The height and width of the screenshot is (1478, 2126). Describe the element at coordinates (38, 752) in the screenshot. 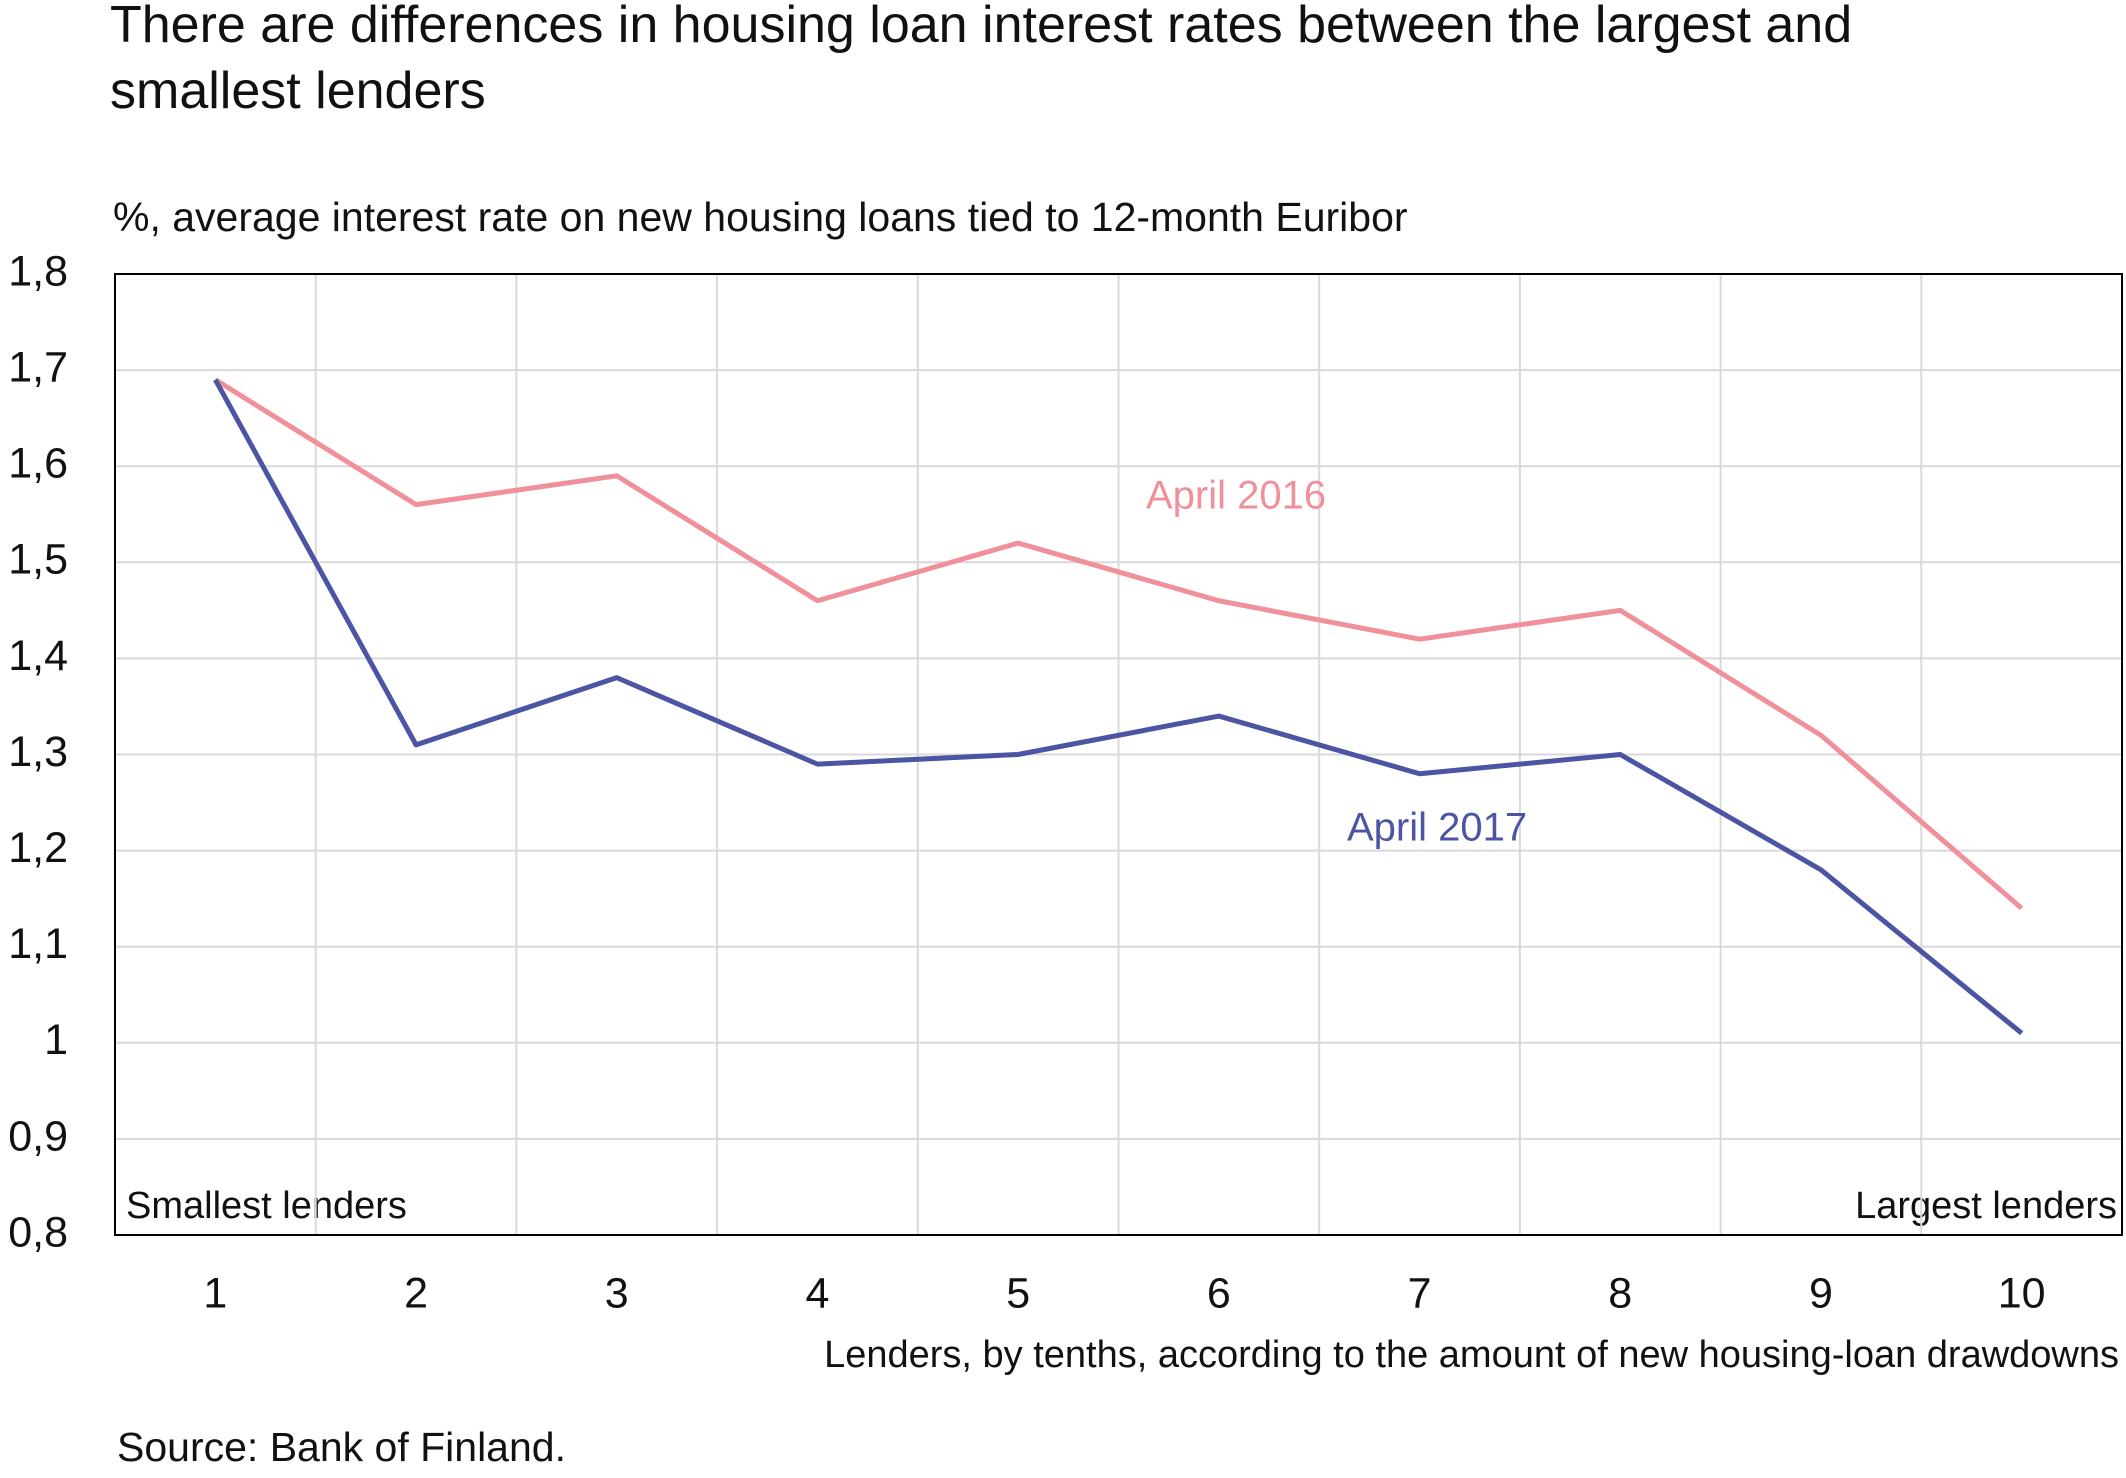

I see `y-tick-label: 1,3` at that location.